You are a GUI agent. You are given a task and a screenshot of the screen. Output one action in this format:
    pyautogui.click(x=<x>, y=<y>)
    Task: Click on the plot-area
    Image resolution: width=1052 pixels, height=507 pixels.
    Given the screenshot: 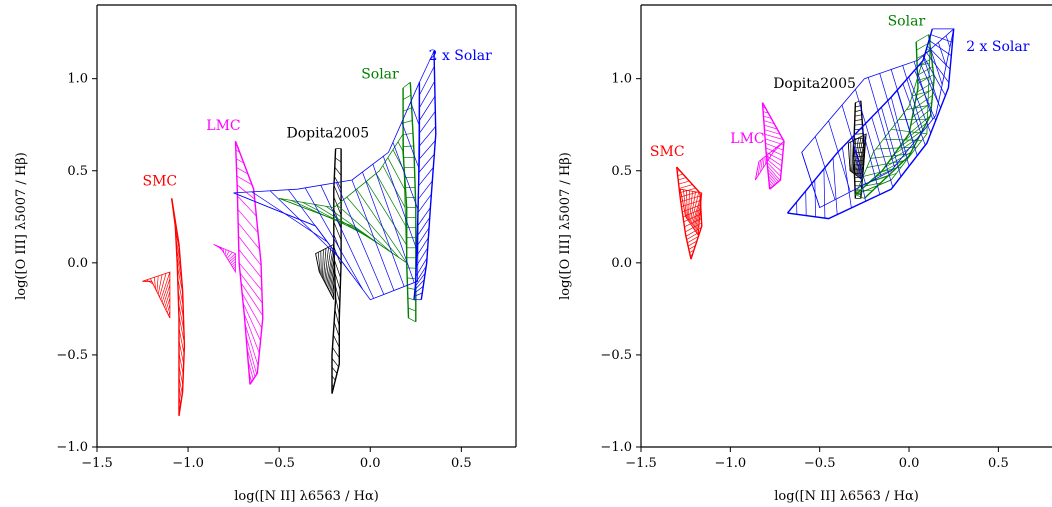 What is the action you would take?
    pyautogui.click(x=815, y=143)
    